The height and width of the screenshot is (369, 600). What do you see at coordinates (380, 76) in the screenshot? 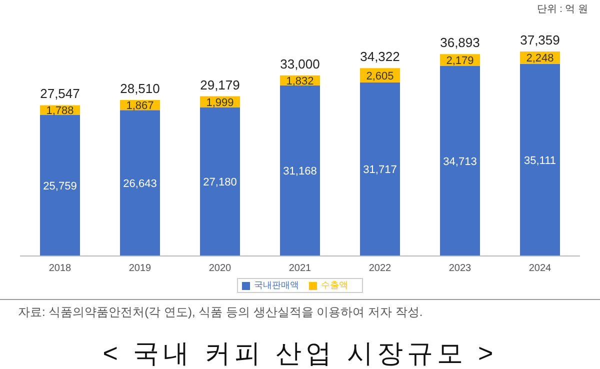
I see `data-label: 2,605` at bounding box center [380, 76].